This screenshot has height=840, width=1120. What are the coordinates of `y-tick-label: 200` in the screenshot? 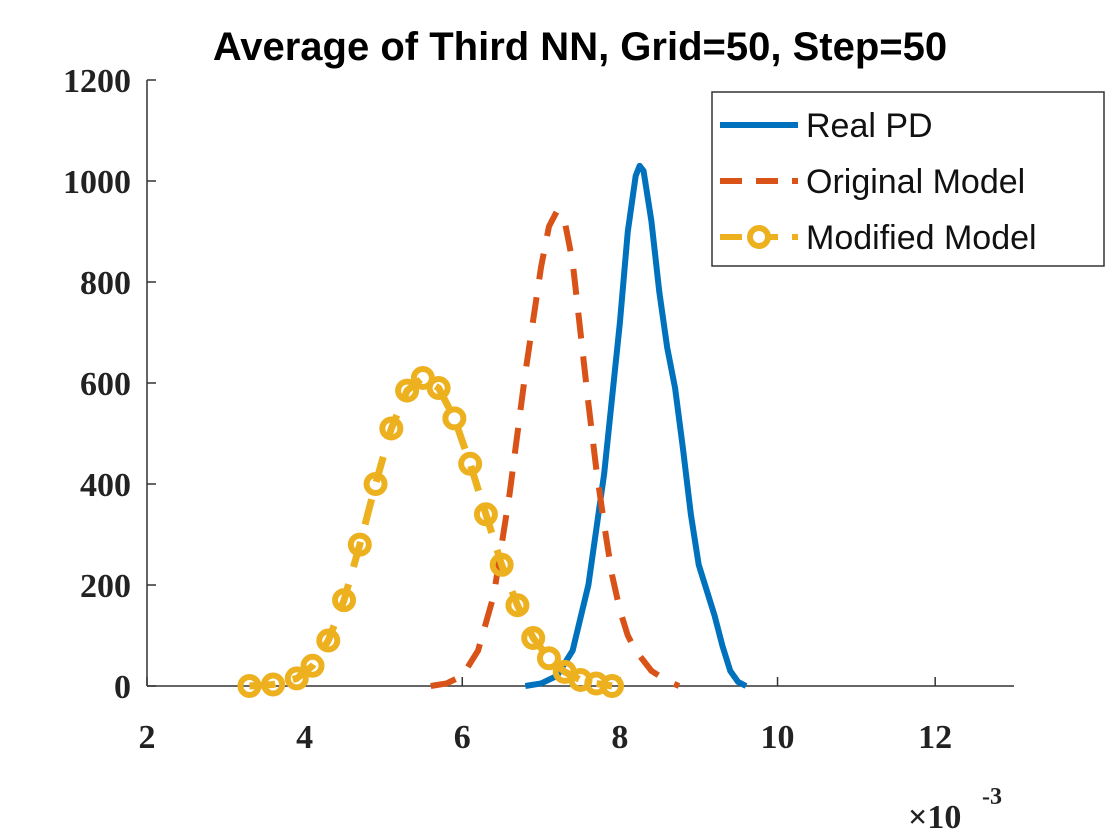 It's located at (105, 586).